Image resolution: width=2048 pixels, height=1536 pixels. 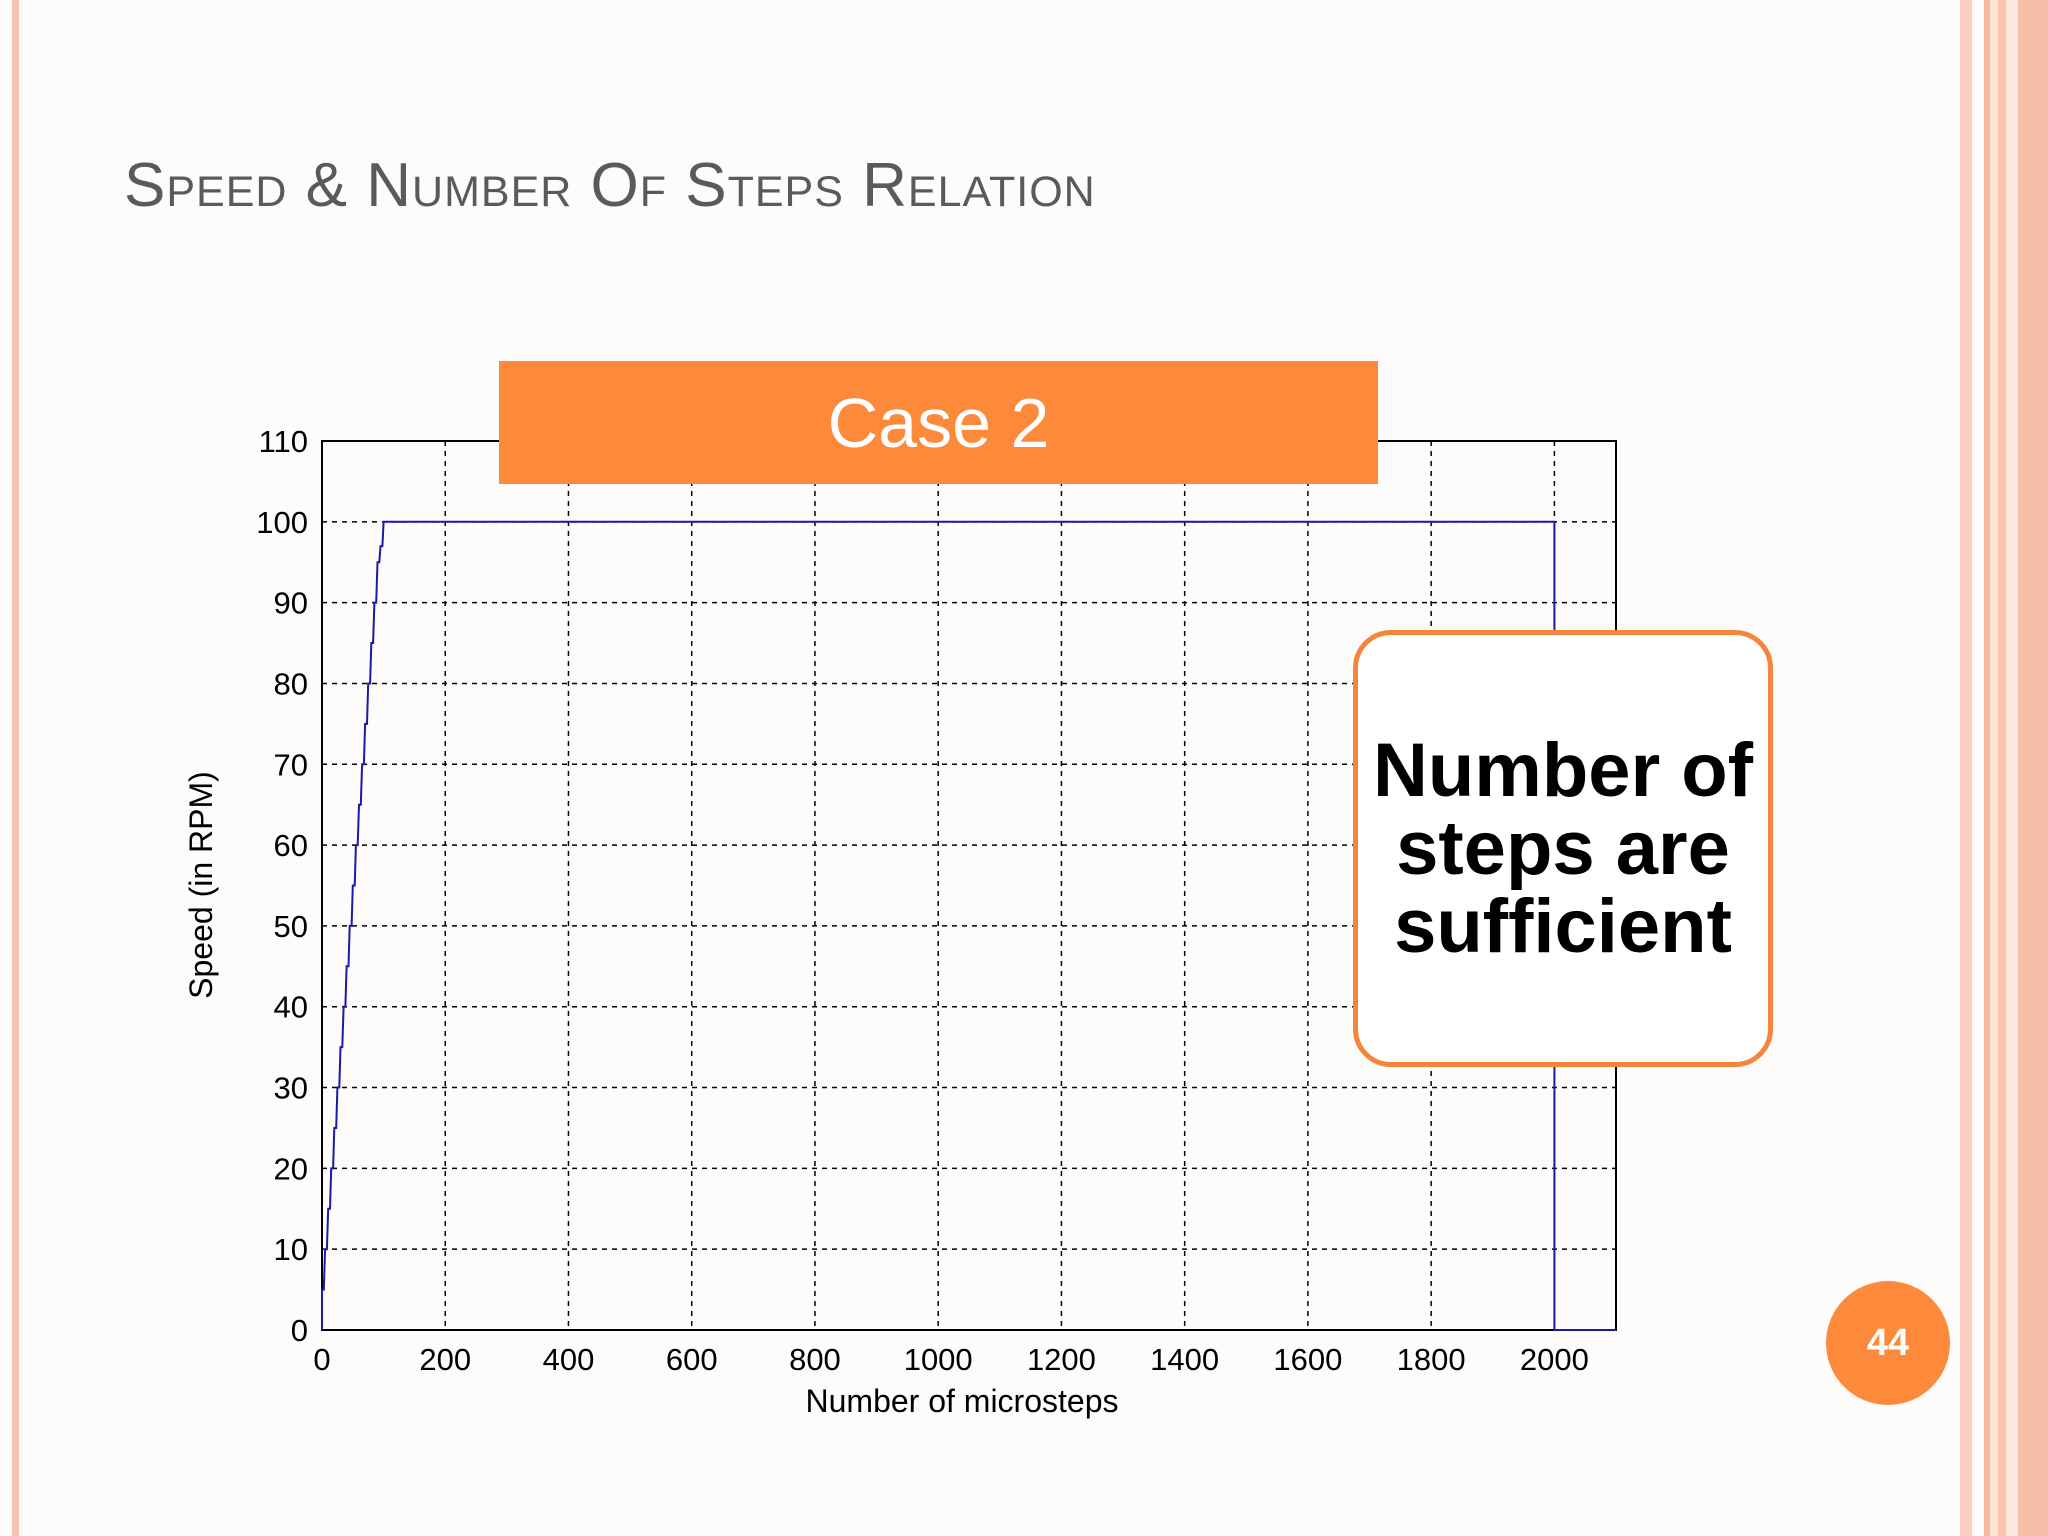 I want to click on x-tick-label: 600, so click(x=692, y=1359).